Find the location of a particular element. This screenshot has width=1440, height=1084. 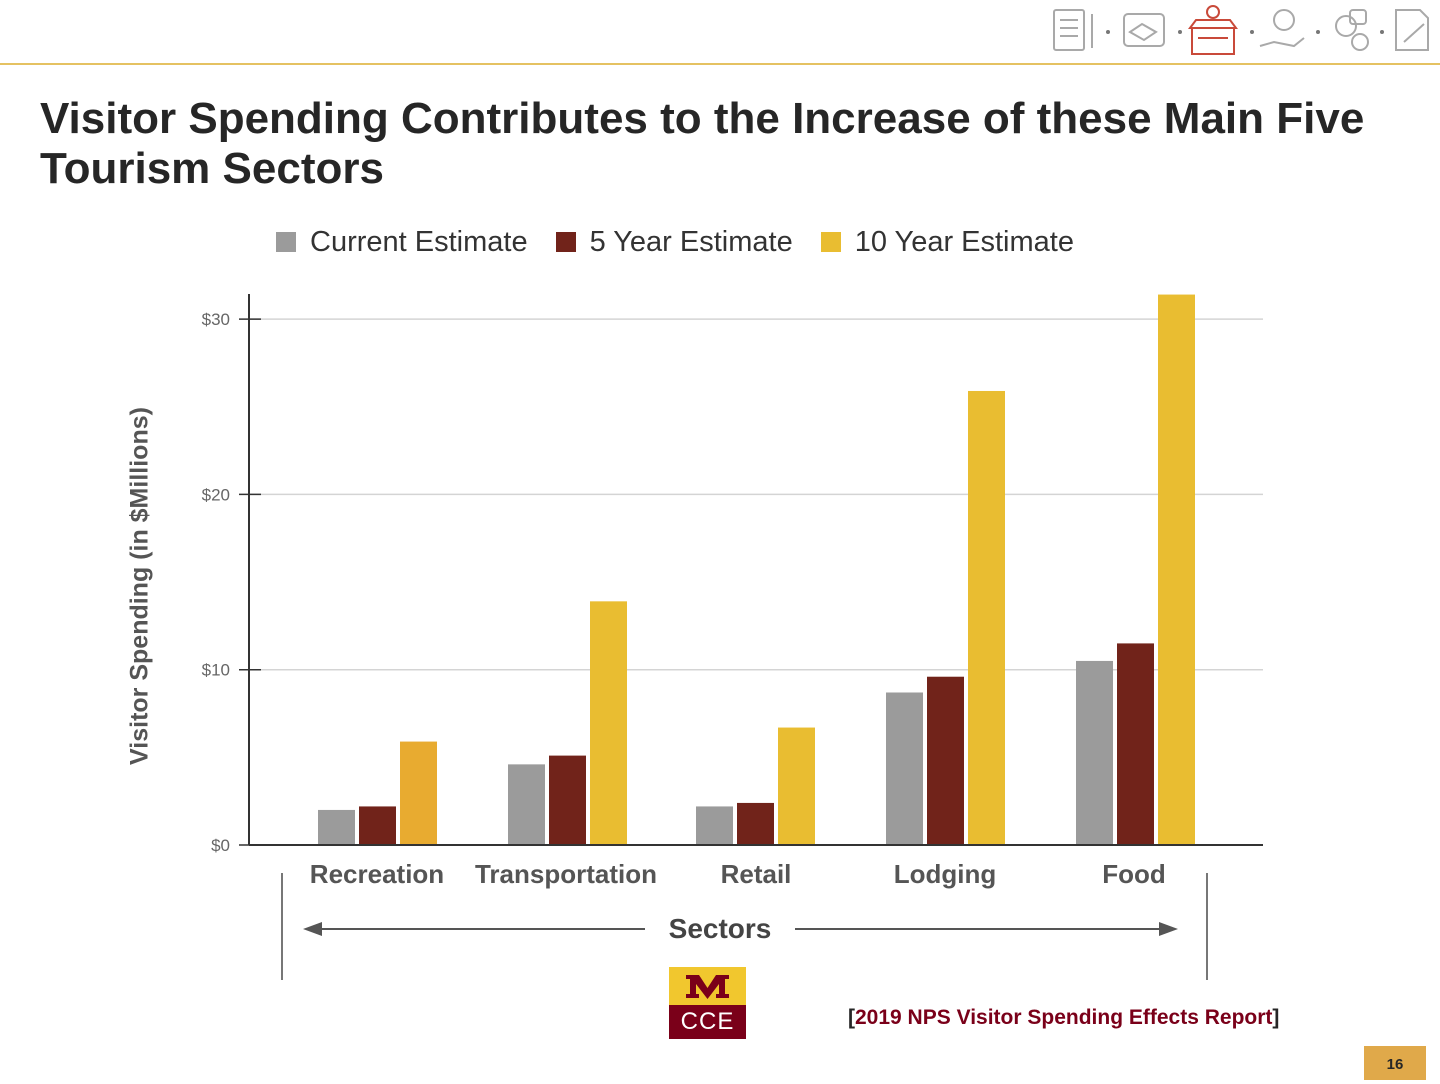

legend-swatch-ten-year is located at coordinates (830, 242).